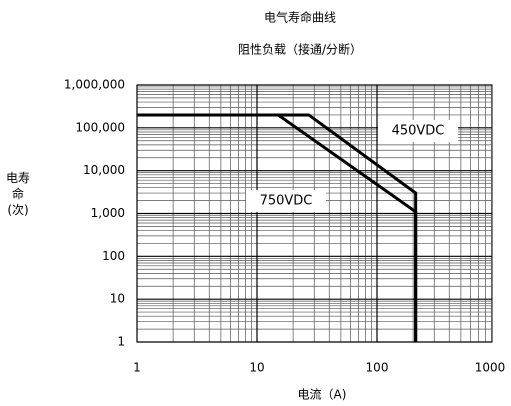  Describe the element at coordinates (300, 49) in the screenshot. I see `chart-subtitle: 阻性负载（接通/分断）` at that location.